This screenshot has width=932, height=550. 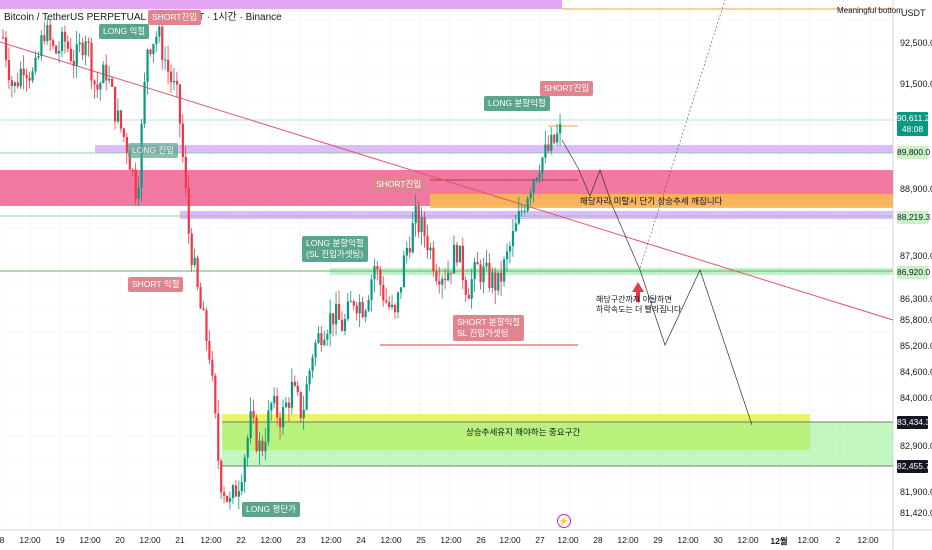 What do you see at coordinates (914, 422) in the screenshot?
I see `level-box: 83,434.3` at bounding box center [914, 422].